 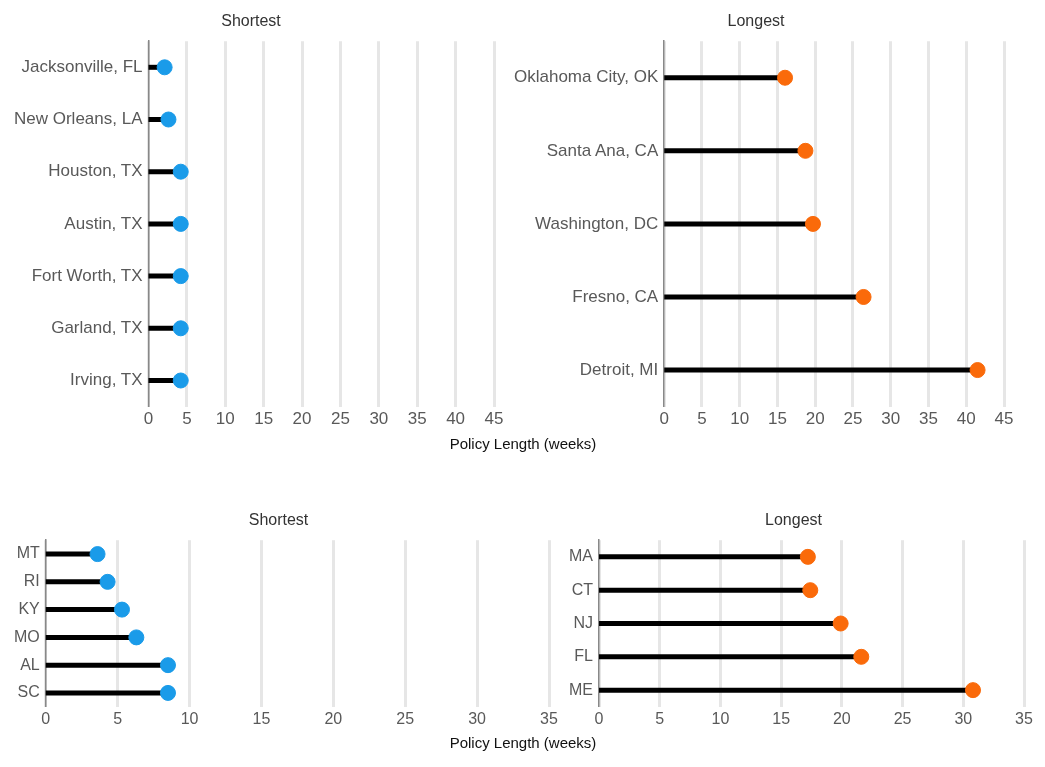 I want to click on y-tick-label: Houston, TX, so click(x=95, y=171).